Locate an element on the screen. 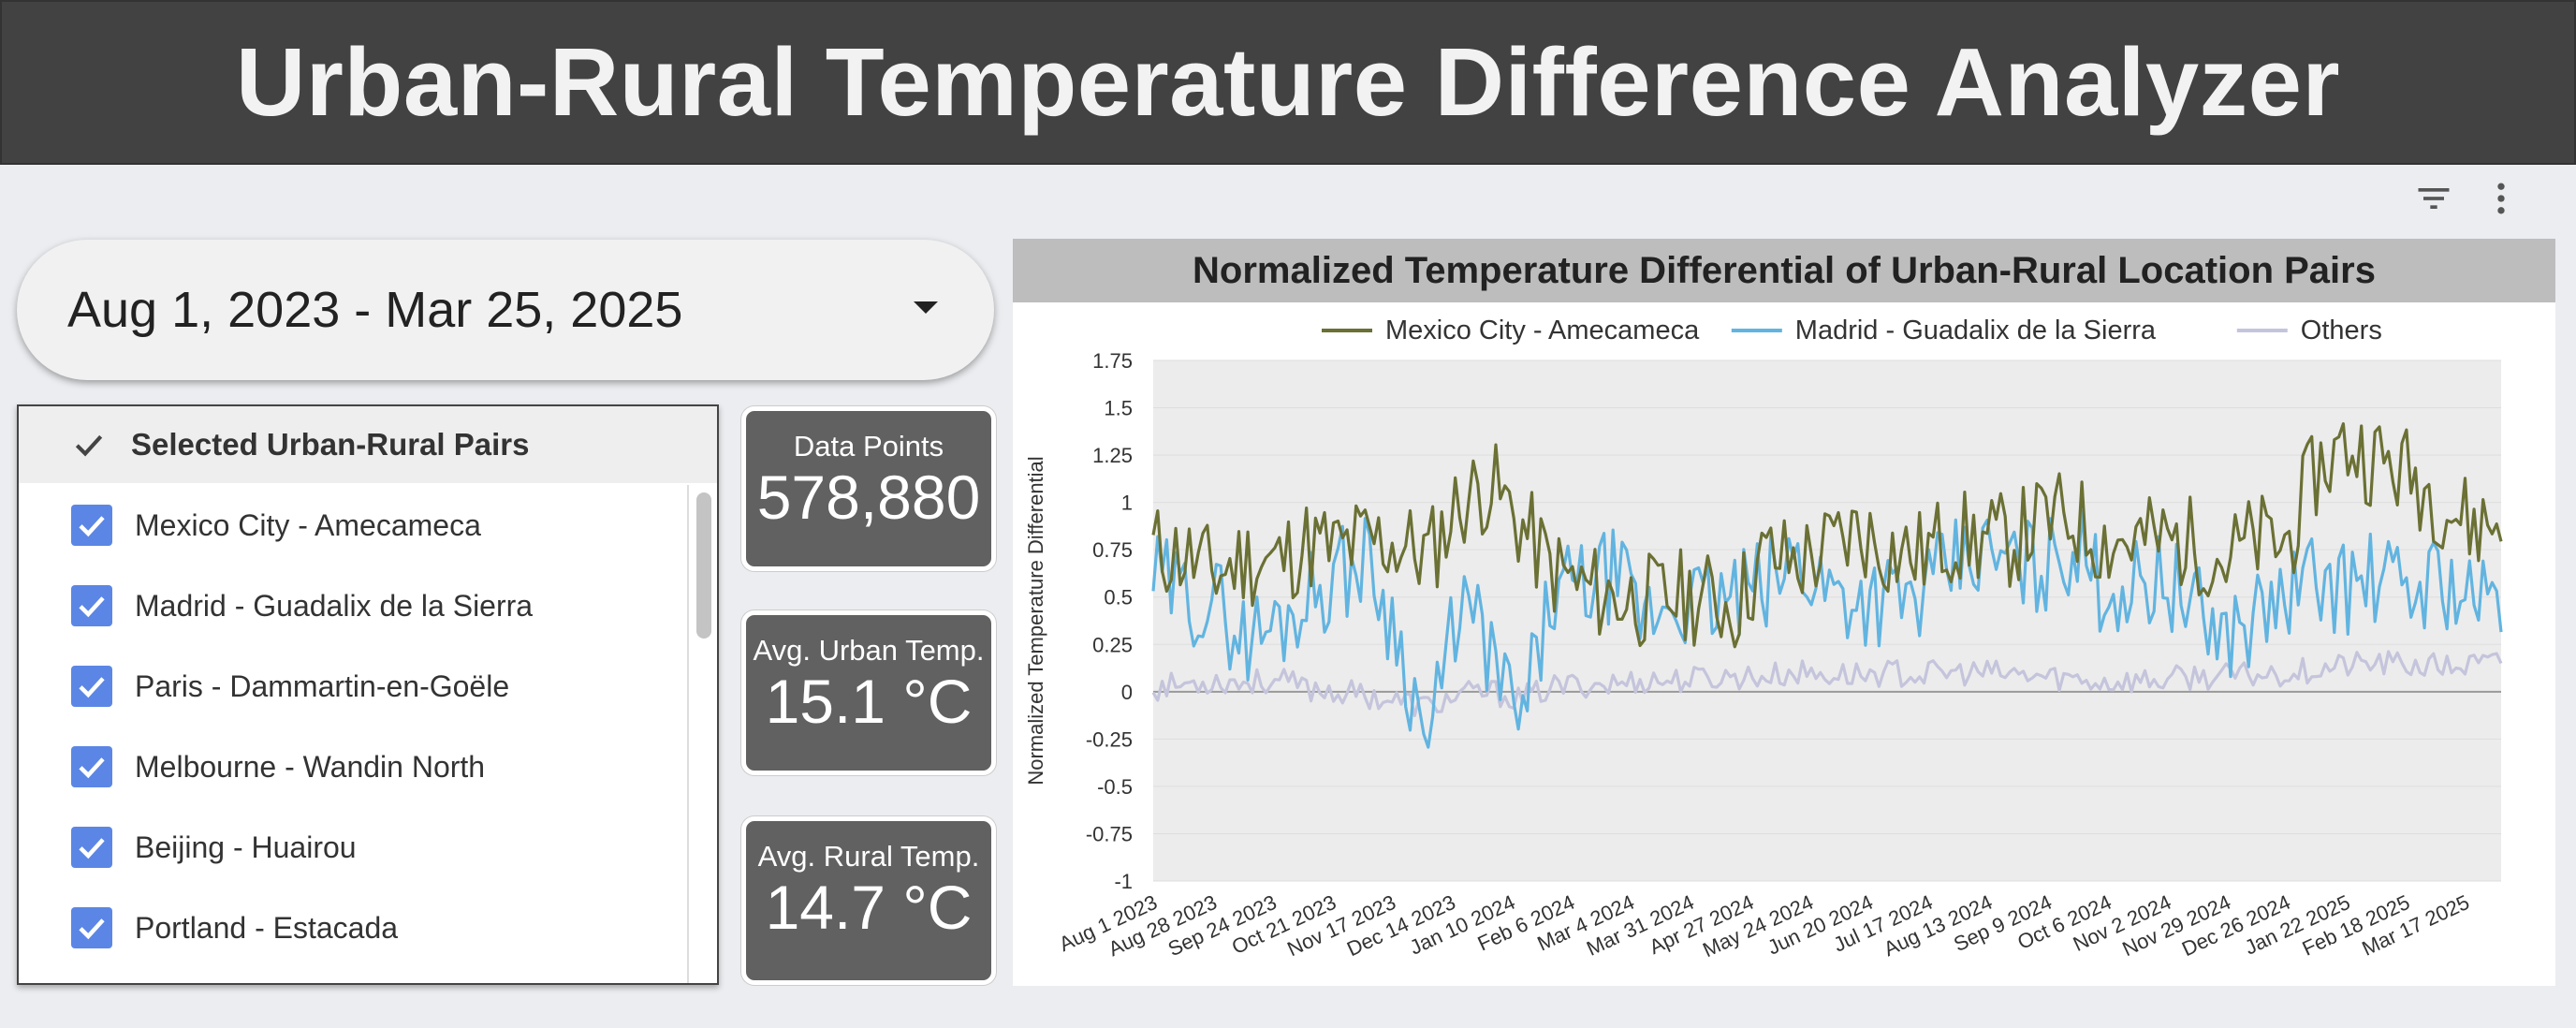 This screenshot has height=1028, width=2576. pair-item: Paris - Dammartin-en-Goële is located at coordinates (352, 686).